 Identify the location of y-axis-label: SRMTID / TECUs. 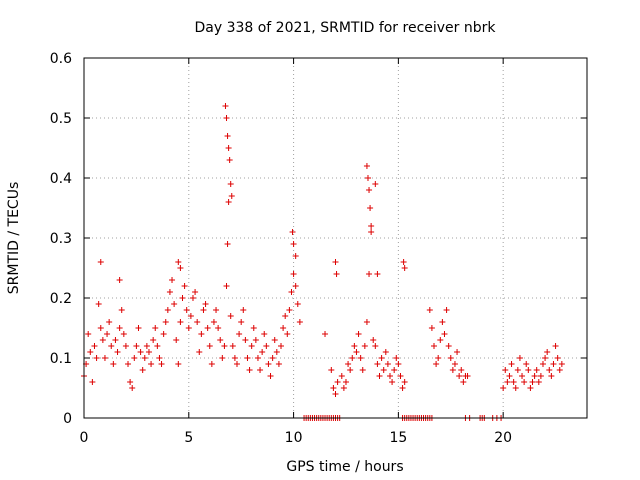
(14, 238).